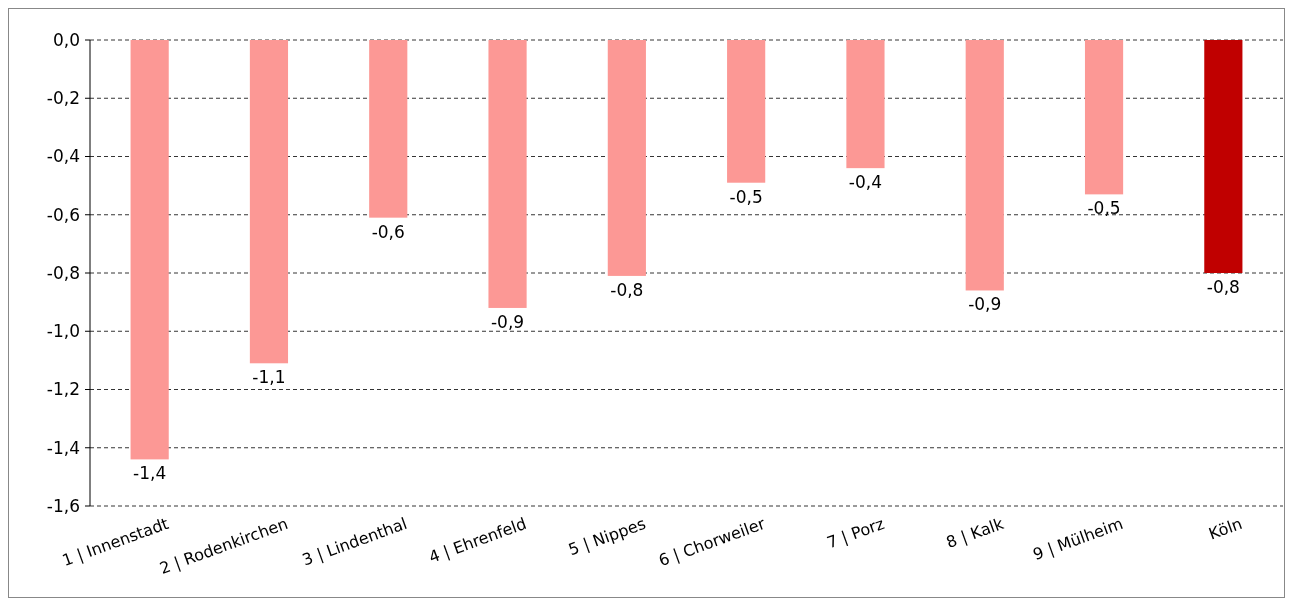 This screenshot has height=599, width=1291. What do you see at coordinates (855, 533) in the screenshot?
I see `x-tick-label: 7 | Porz` at bounding box center [855, 533].